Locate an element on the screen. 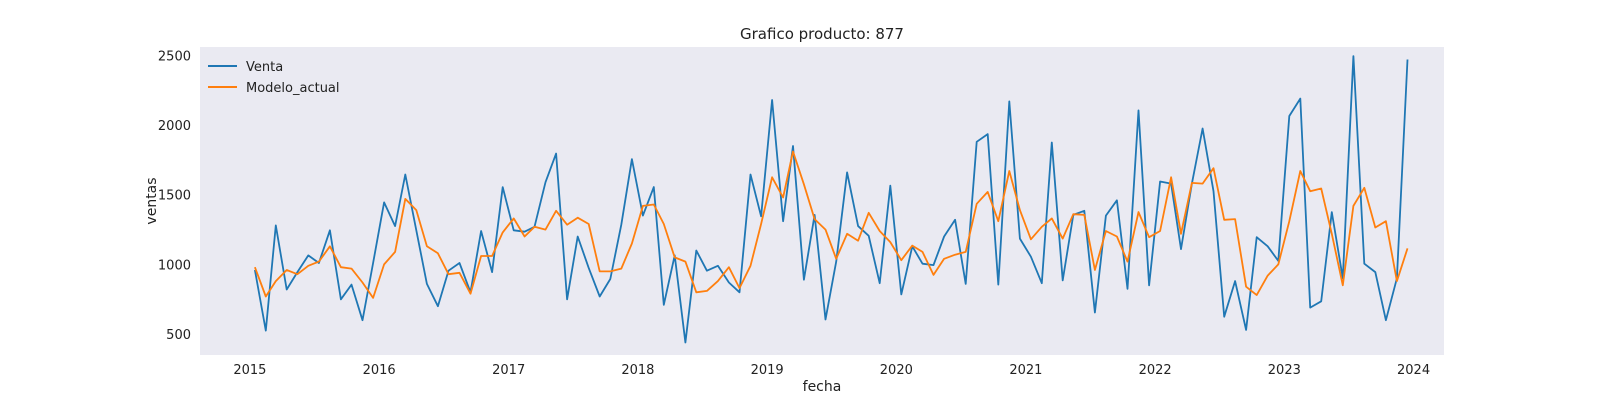 This screenshot has width=1600, height=400. y-tick-label: 1000 is located at coordinates (174, 265).